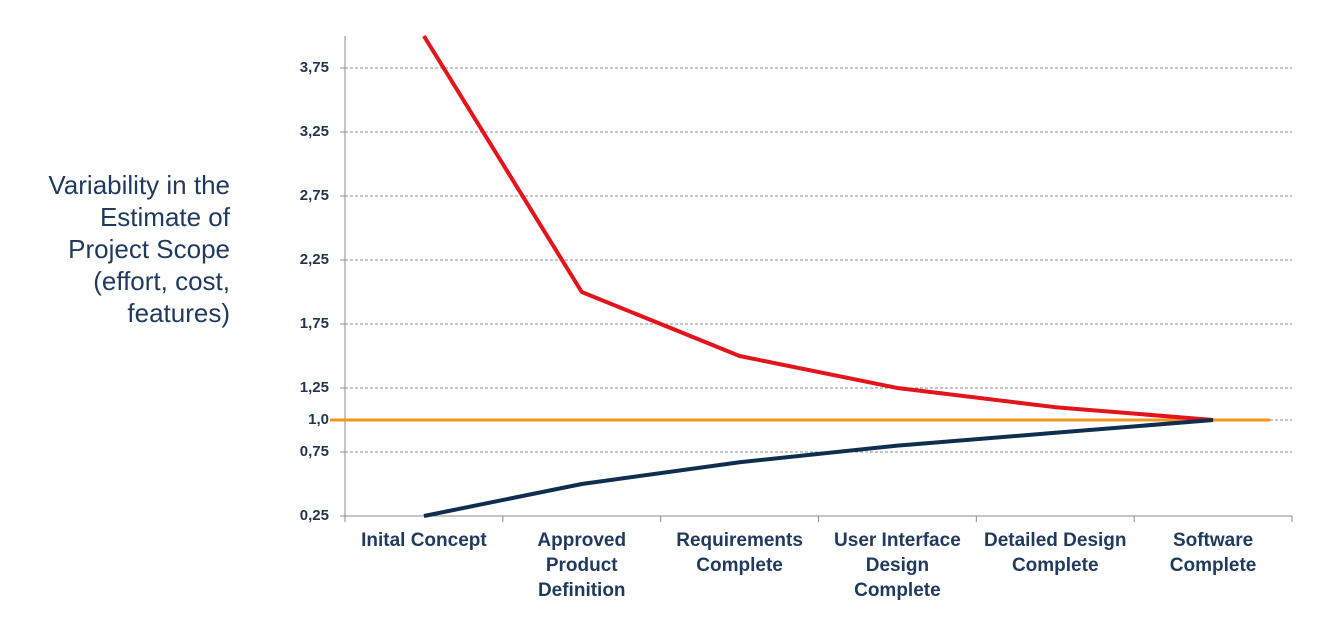 The width and height of the screenshot is (1338, 644). What do you see at coordinates (897, 565) in the screenshot?
I see `x-tick-label: User Interface Design Complete` at bounding box center [897, 565].